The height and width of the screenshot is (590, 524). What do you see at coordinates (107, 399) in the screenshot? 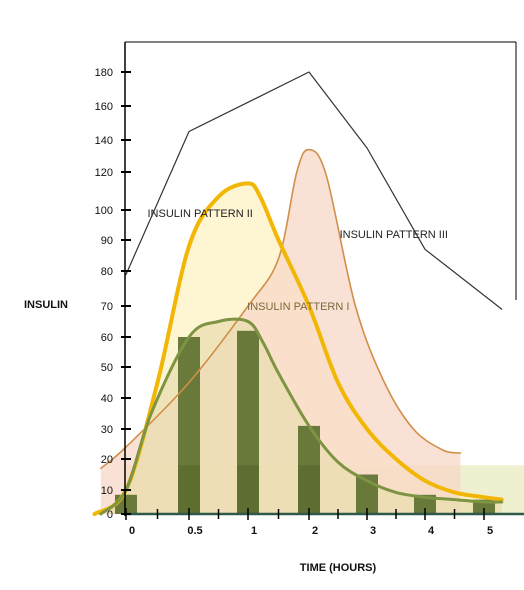
I see `y-tick-label: 40` at bounding box center [107, 399].